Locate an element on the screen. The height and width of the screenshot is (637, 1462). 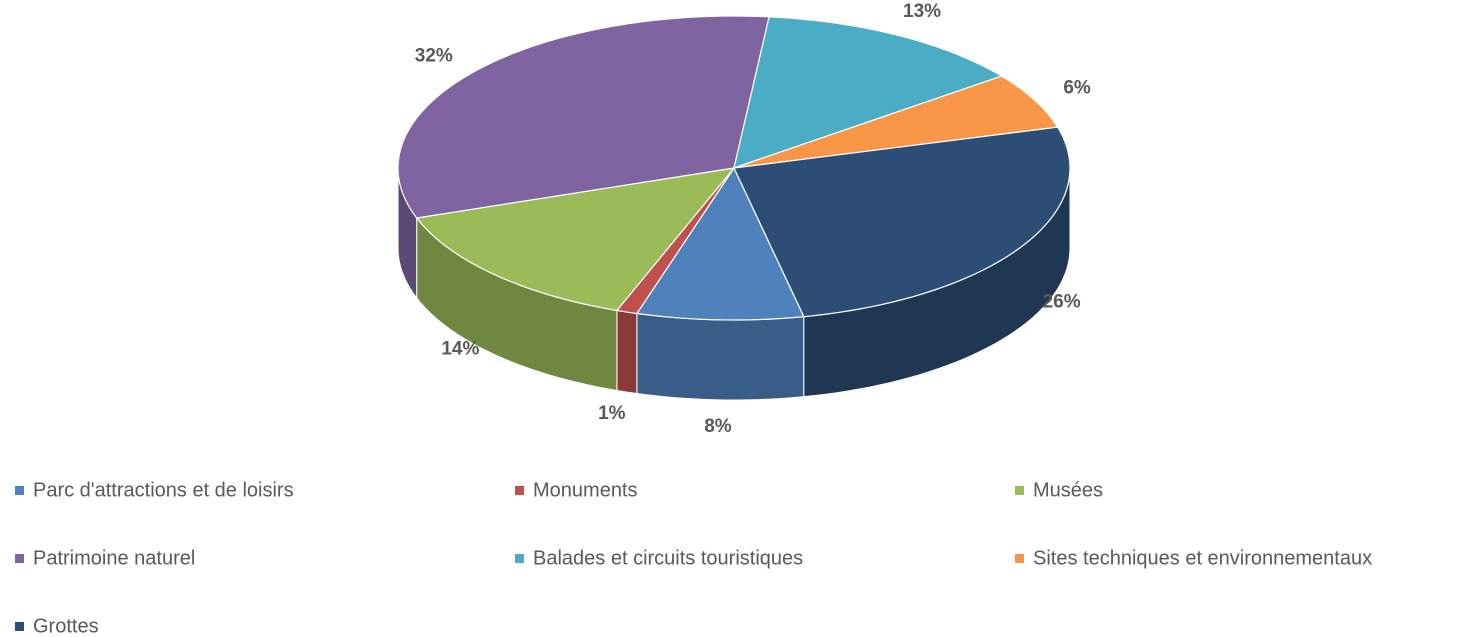
legend-label: Sites techniques et environnementaux is located at coordinates (1202, 558).